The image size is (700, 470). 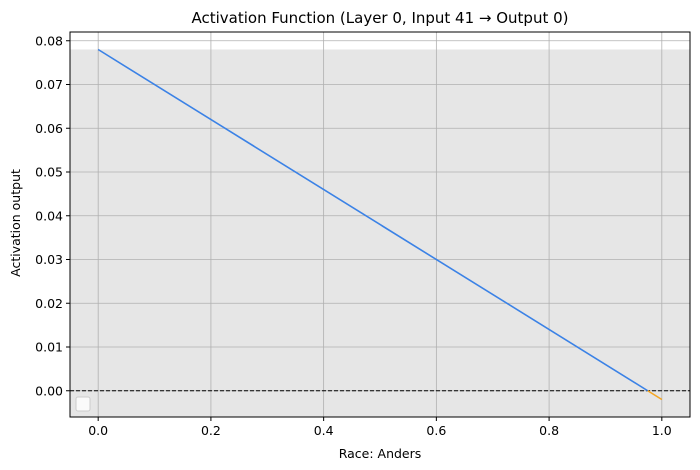 I want to click on legend, so click(x=83, y=404).